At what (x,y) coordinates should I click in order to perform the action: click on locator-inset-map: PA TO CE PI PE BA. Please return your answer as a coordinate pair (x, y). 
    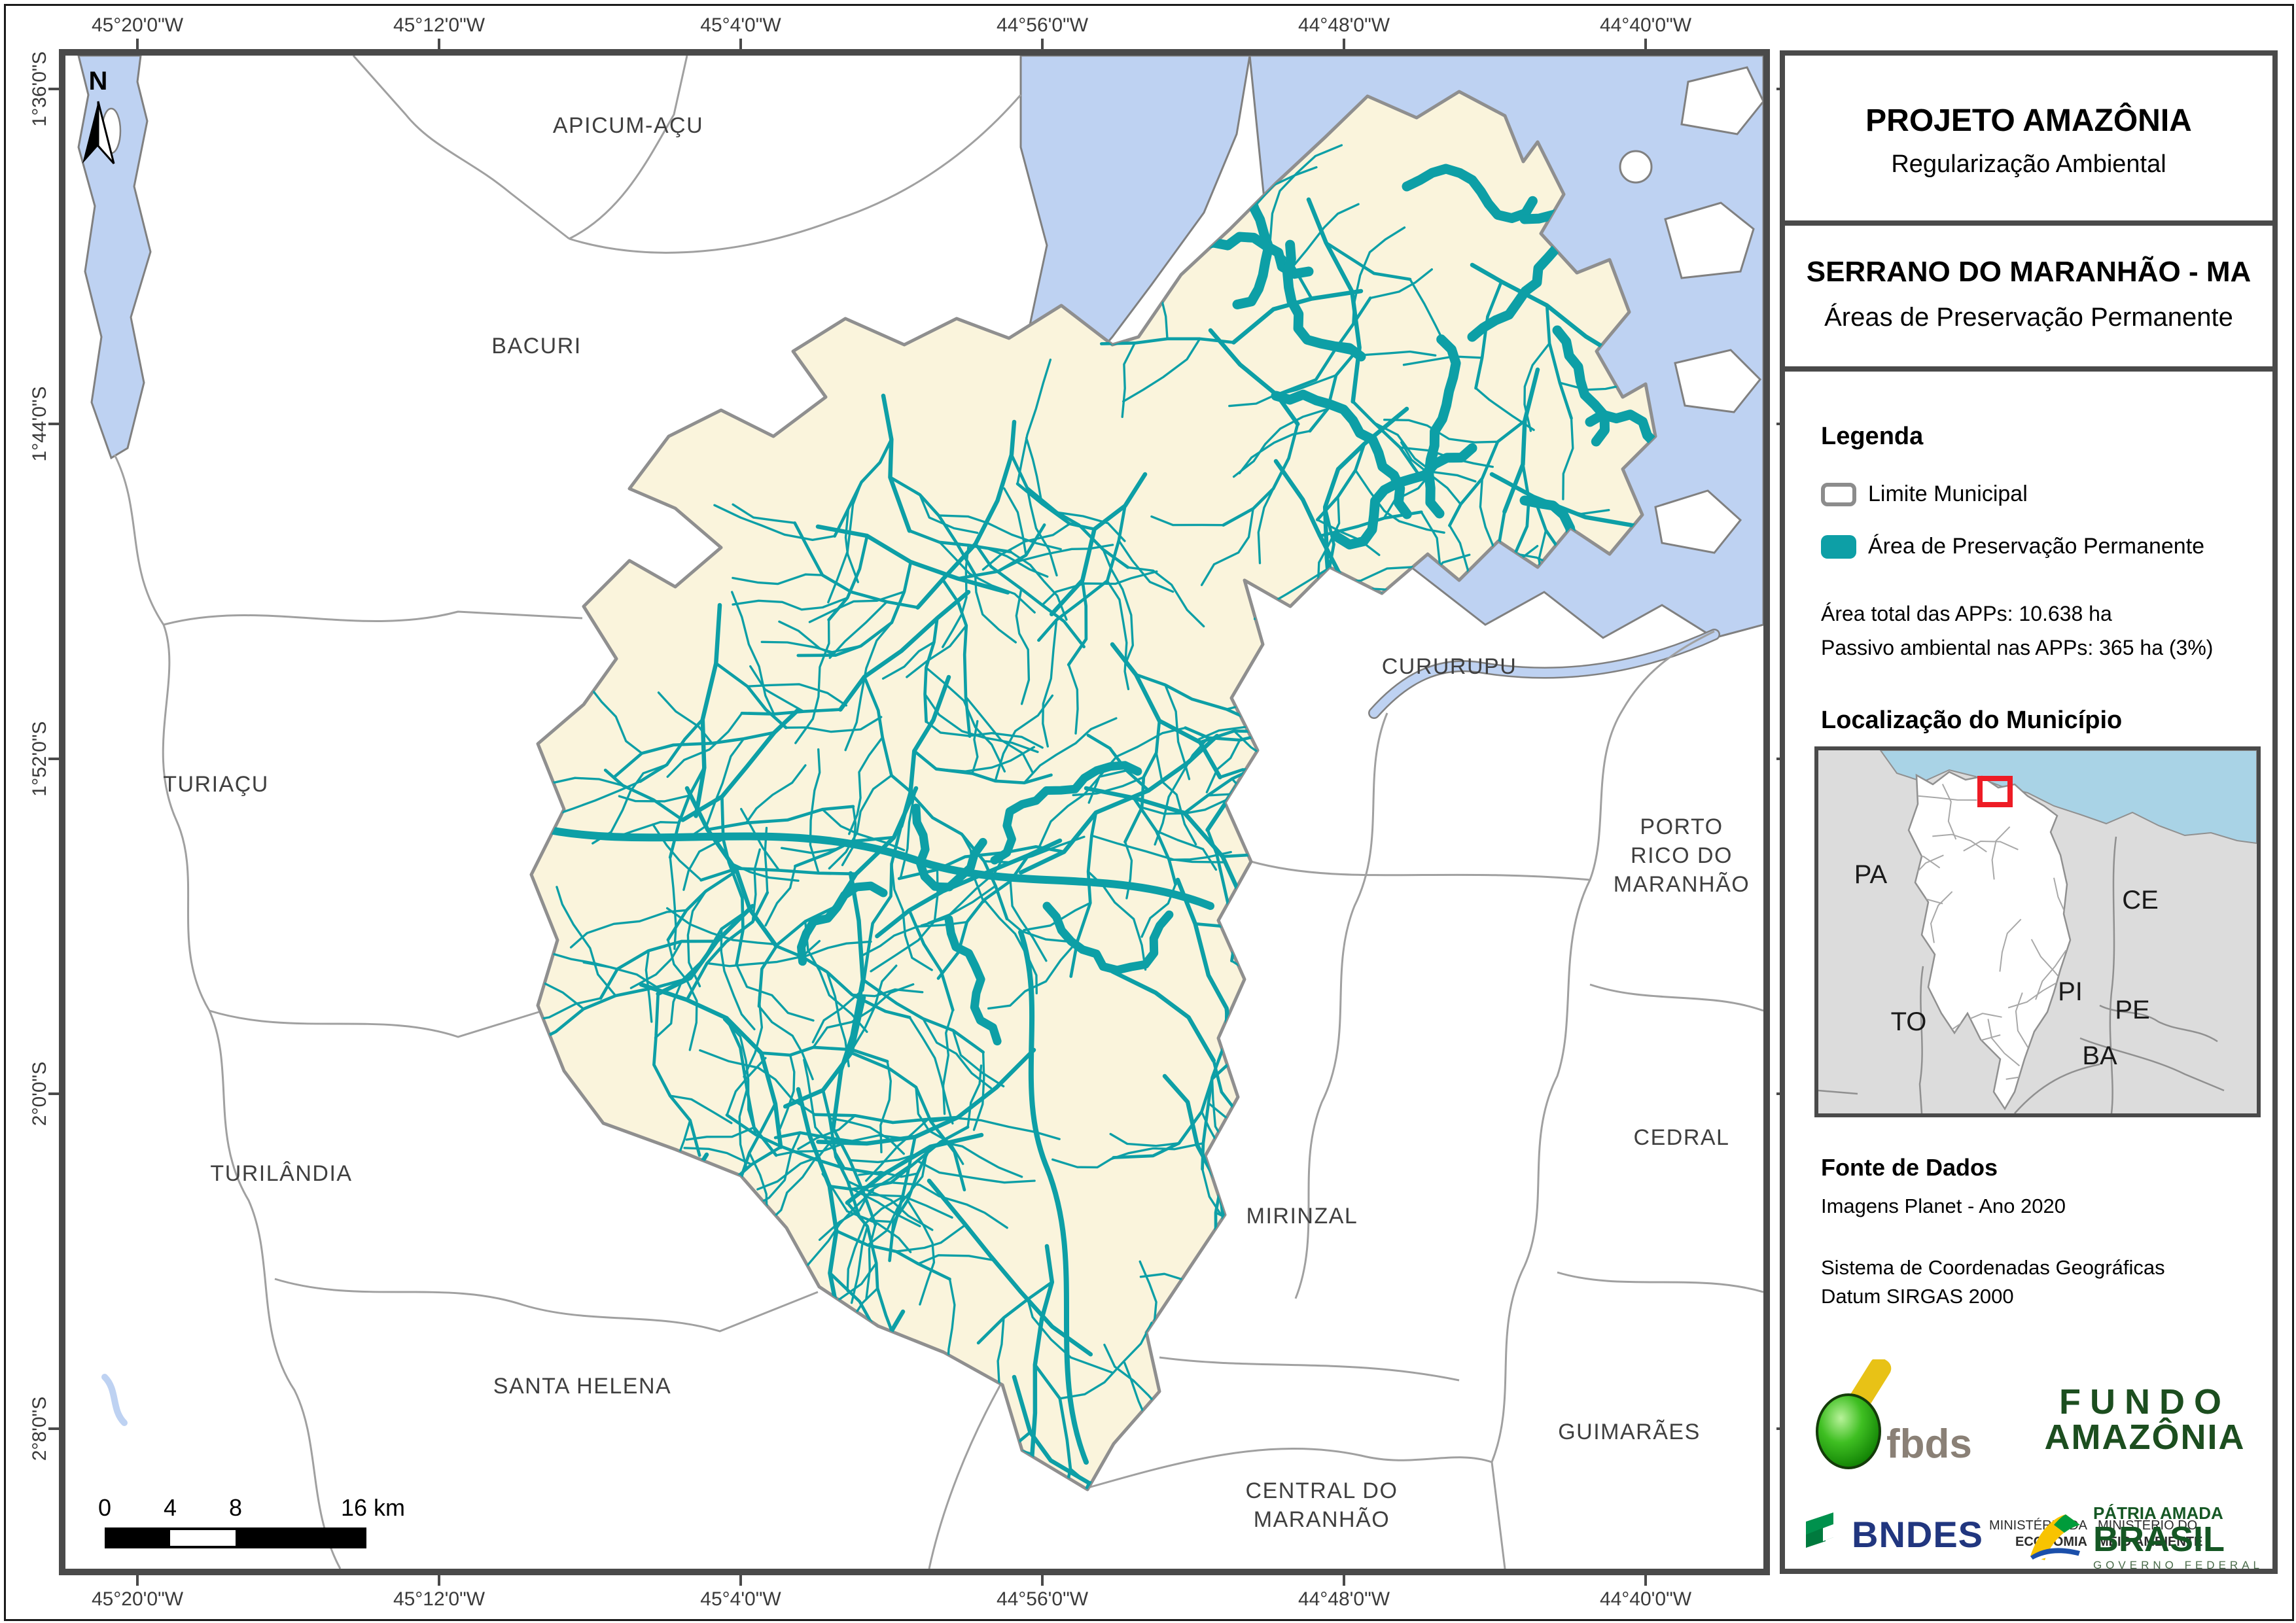
    Looking at the image, I should click on (2038, 931).